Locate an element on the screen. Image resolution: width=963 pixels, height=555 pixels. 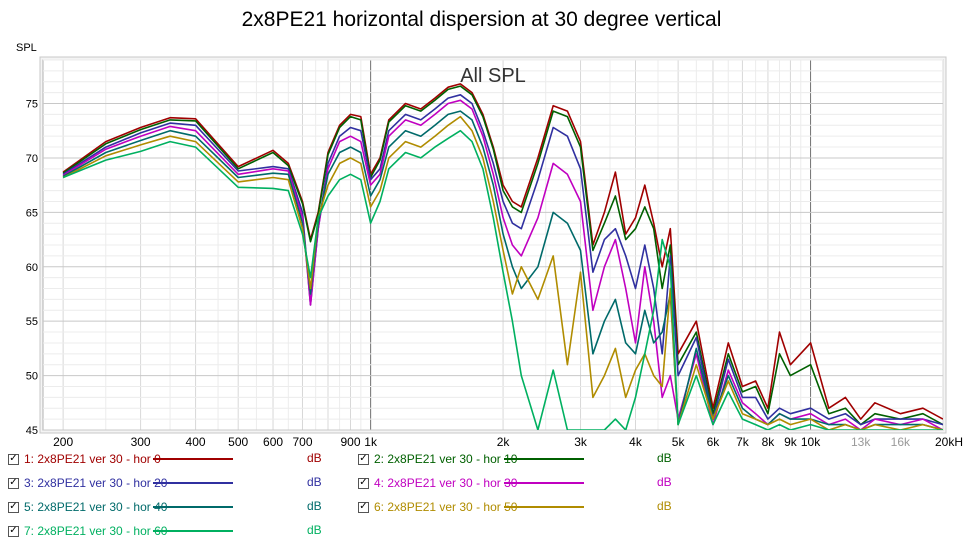
y-tick-label: 70 is located at coordinates (32, 159).